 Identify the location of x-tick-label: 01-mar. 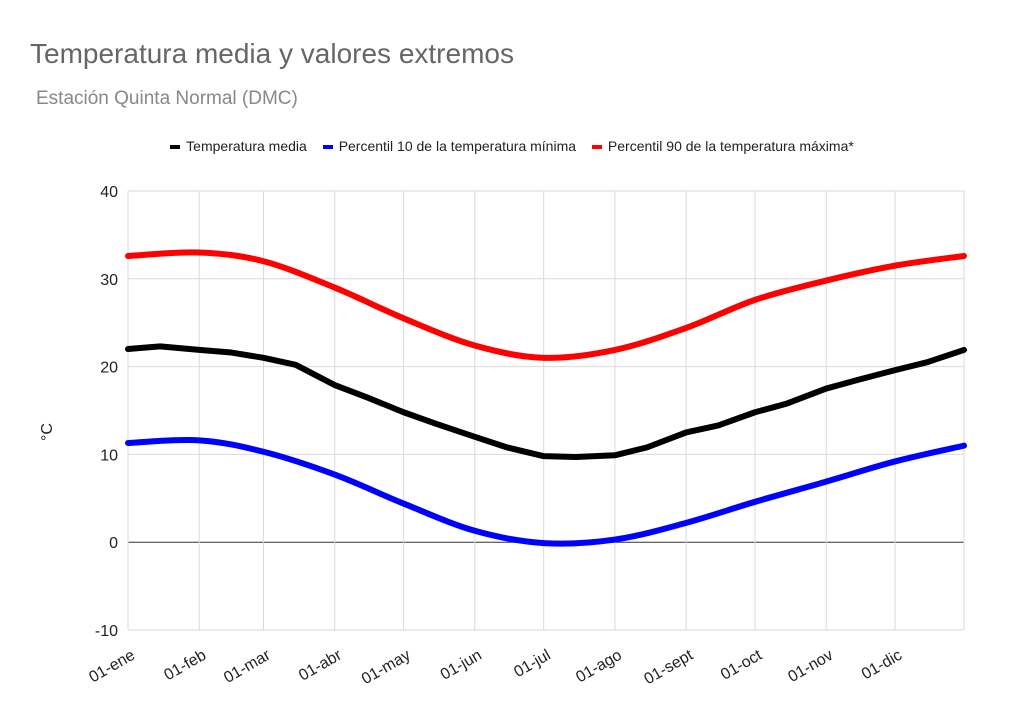
(247, 666).